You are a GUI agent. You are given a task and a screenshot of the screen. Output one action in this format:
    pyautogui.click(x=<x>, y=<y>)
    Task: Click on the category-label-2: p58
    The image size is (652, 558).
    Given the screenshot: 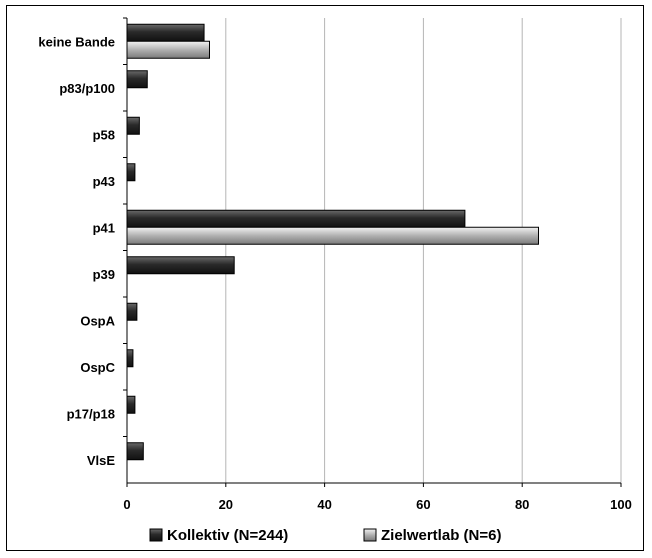 What is the action you would take?
    pyautogui.click(x=104, y=134)
    